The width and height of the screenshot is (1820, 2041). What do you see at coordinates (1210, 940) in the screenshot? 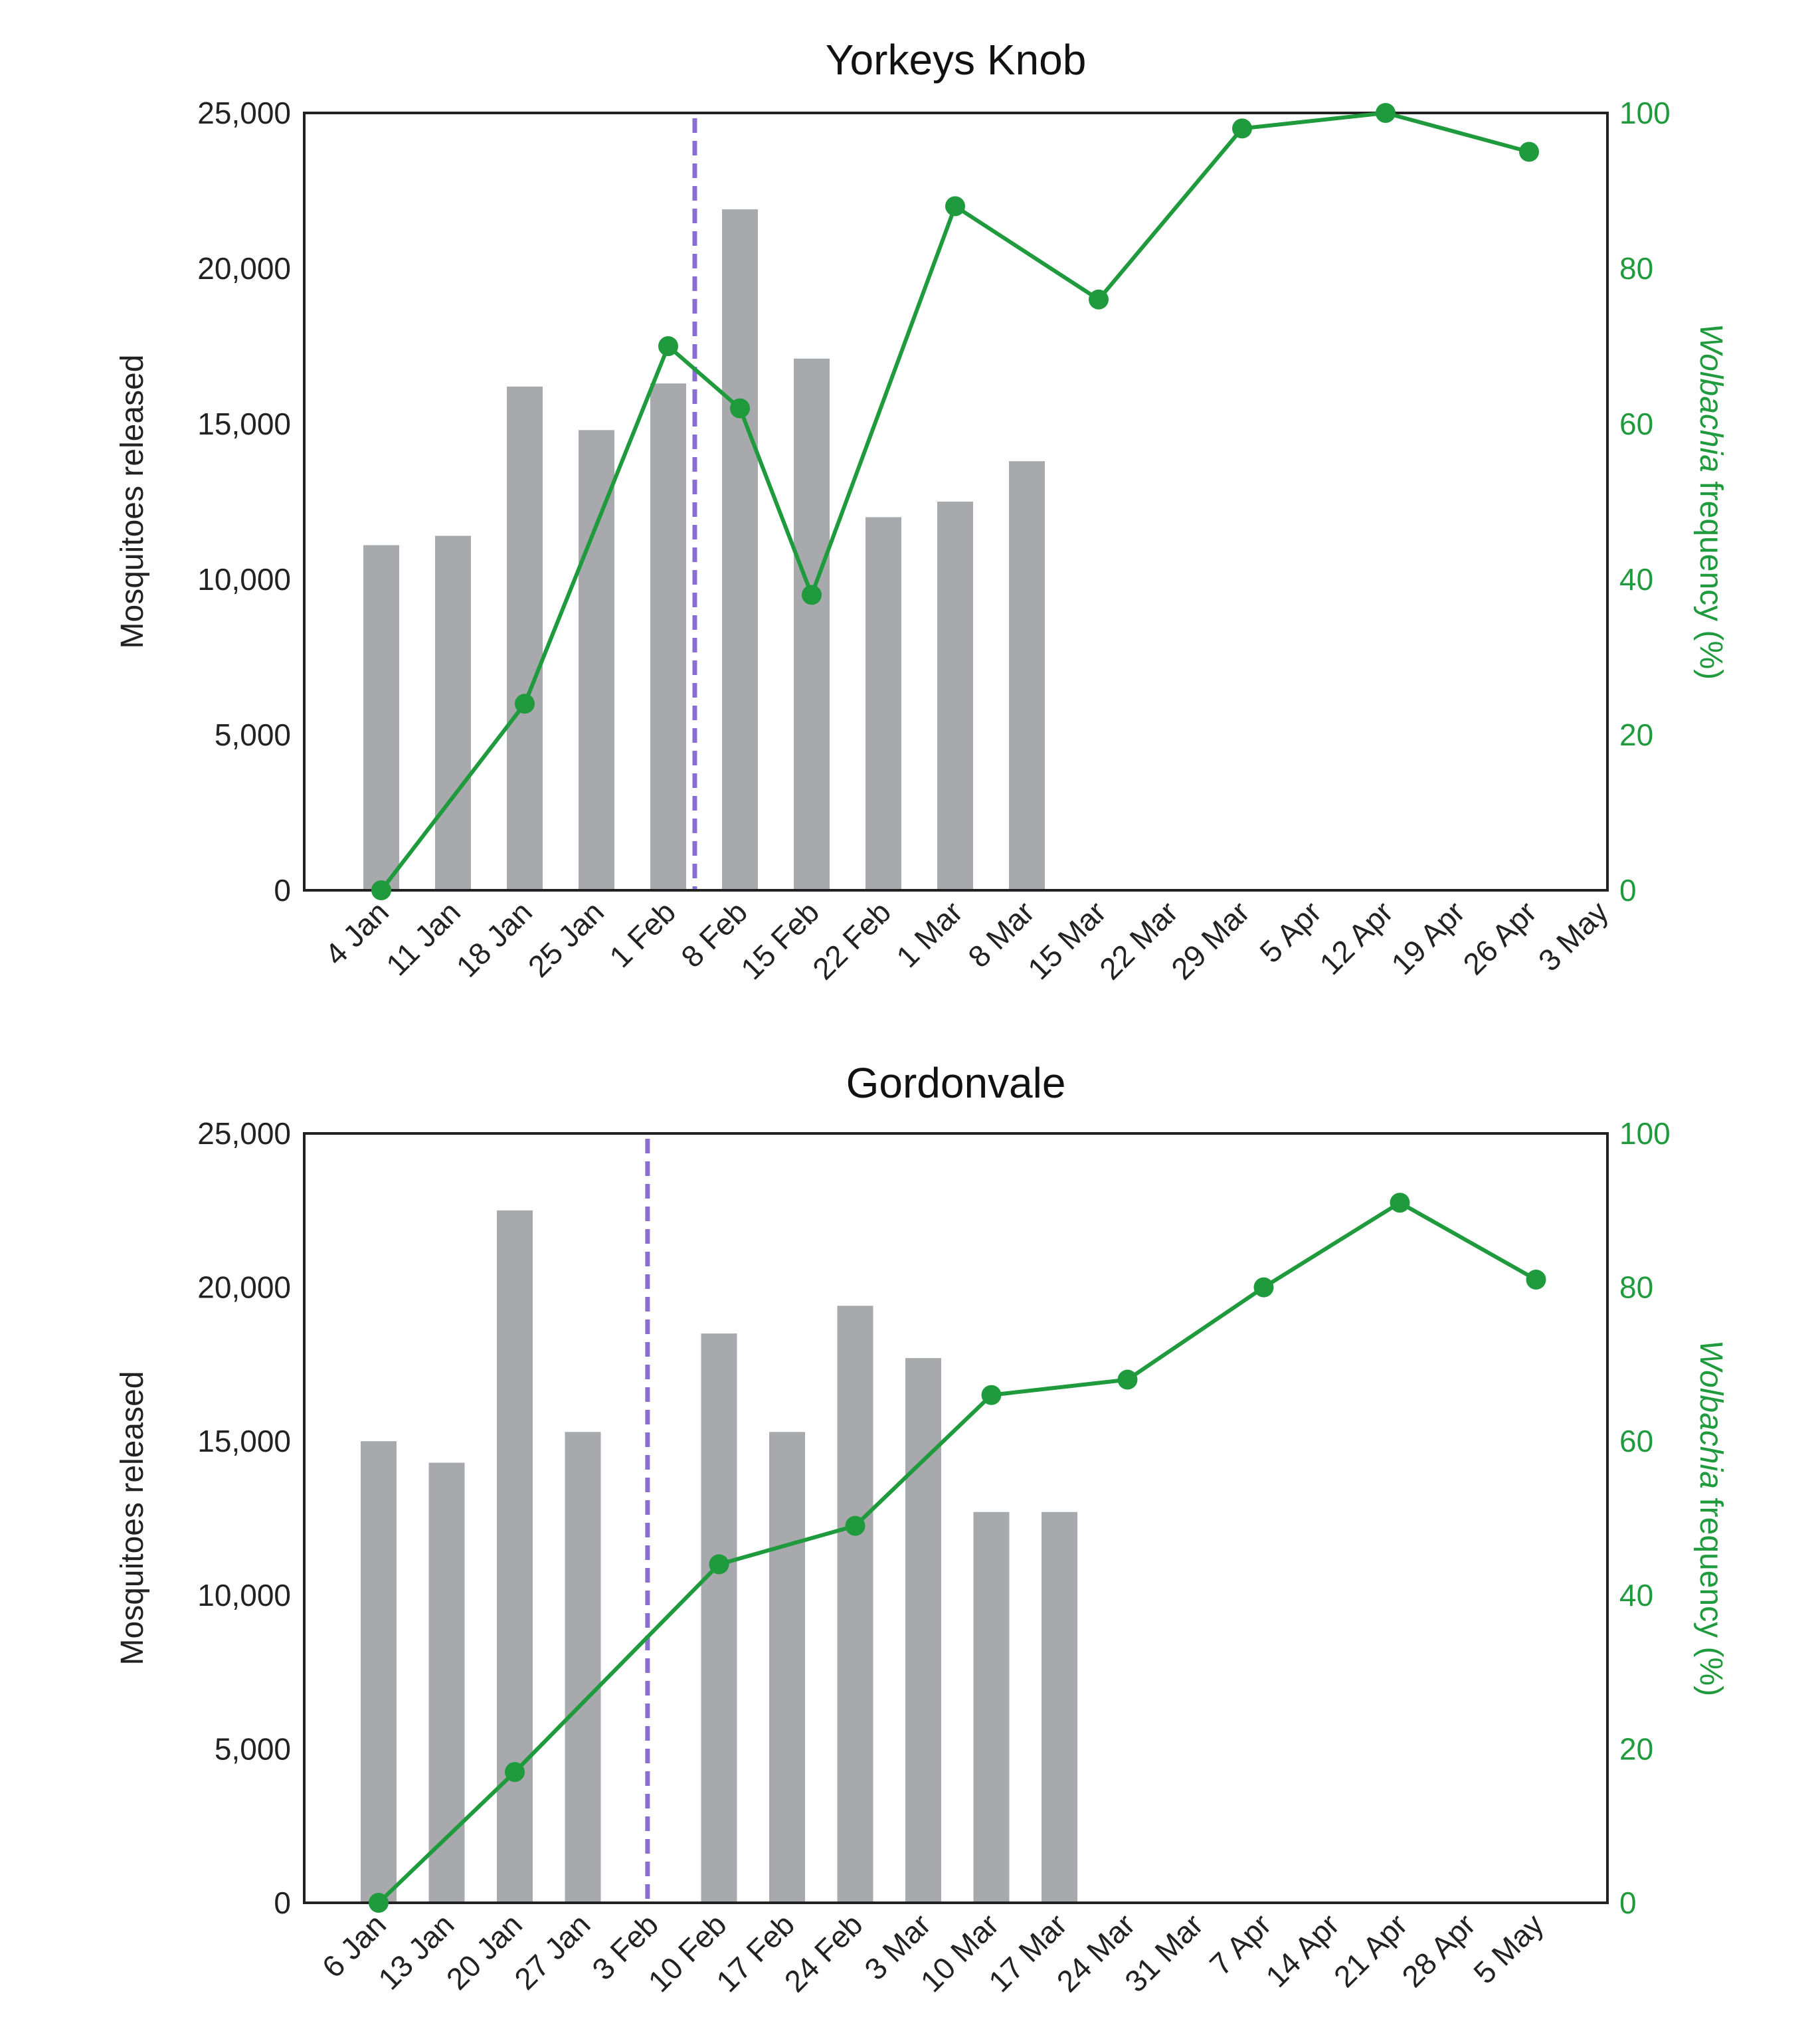
I see `x-tick-label: 29 Mar` at bounding box center [1210, 940].